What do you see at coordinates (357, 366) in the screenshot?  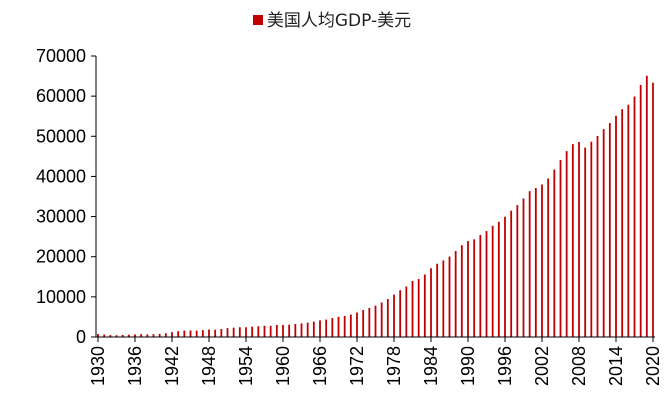 I see `x-tick-label: 1972` at bounding box center [357, 366].